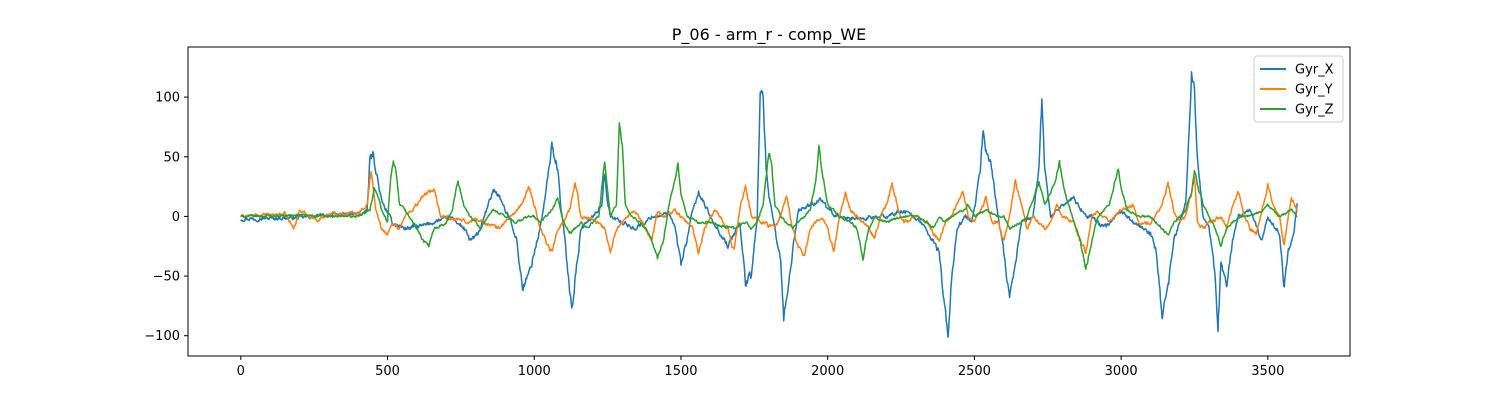 The width and height of the screenshot is (1500, 400). What do you see at coordinates (760, 367) in the screenshot?
I see `x-axis: 0 500 1000 1500 2000 2500 3000 3500` at bounding box center [760, 367].